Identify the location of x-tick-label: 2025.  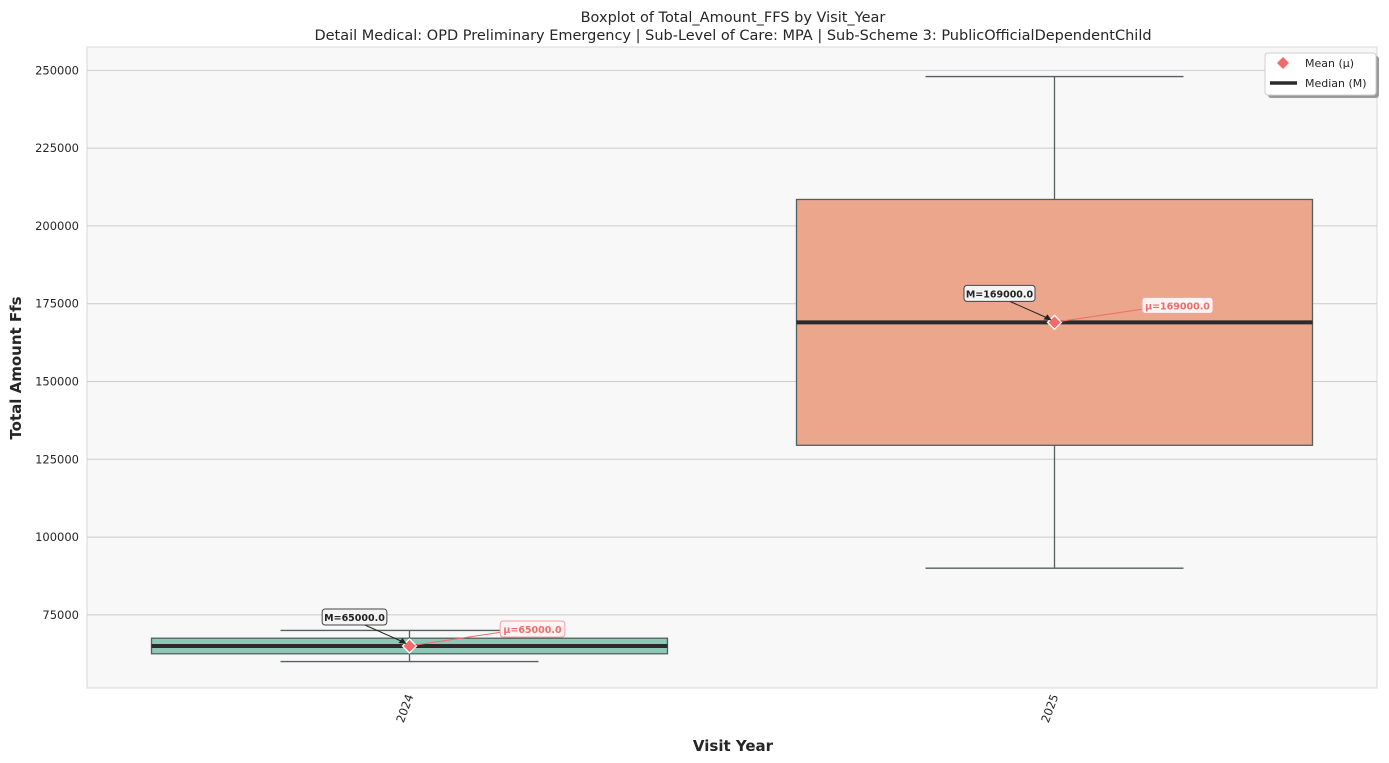
(1049, 708).